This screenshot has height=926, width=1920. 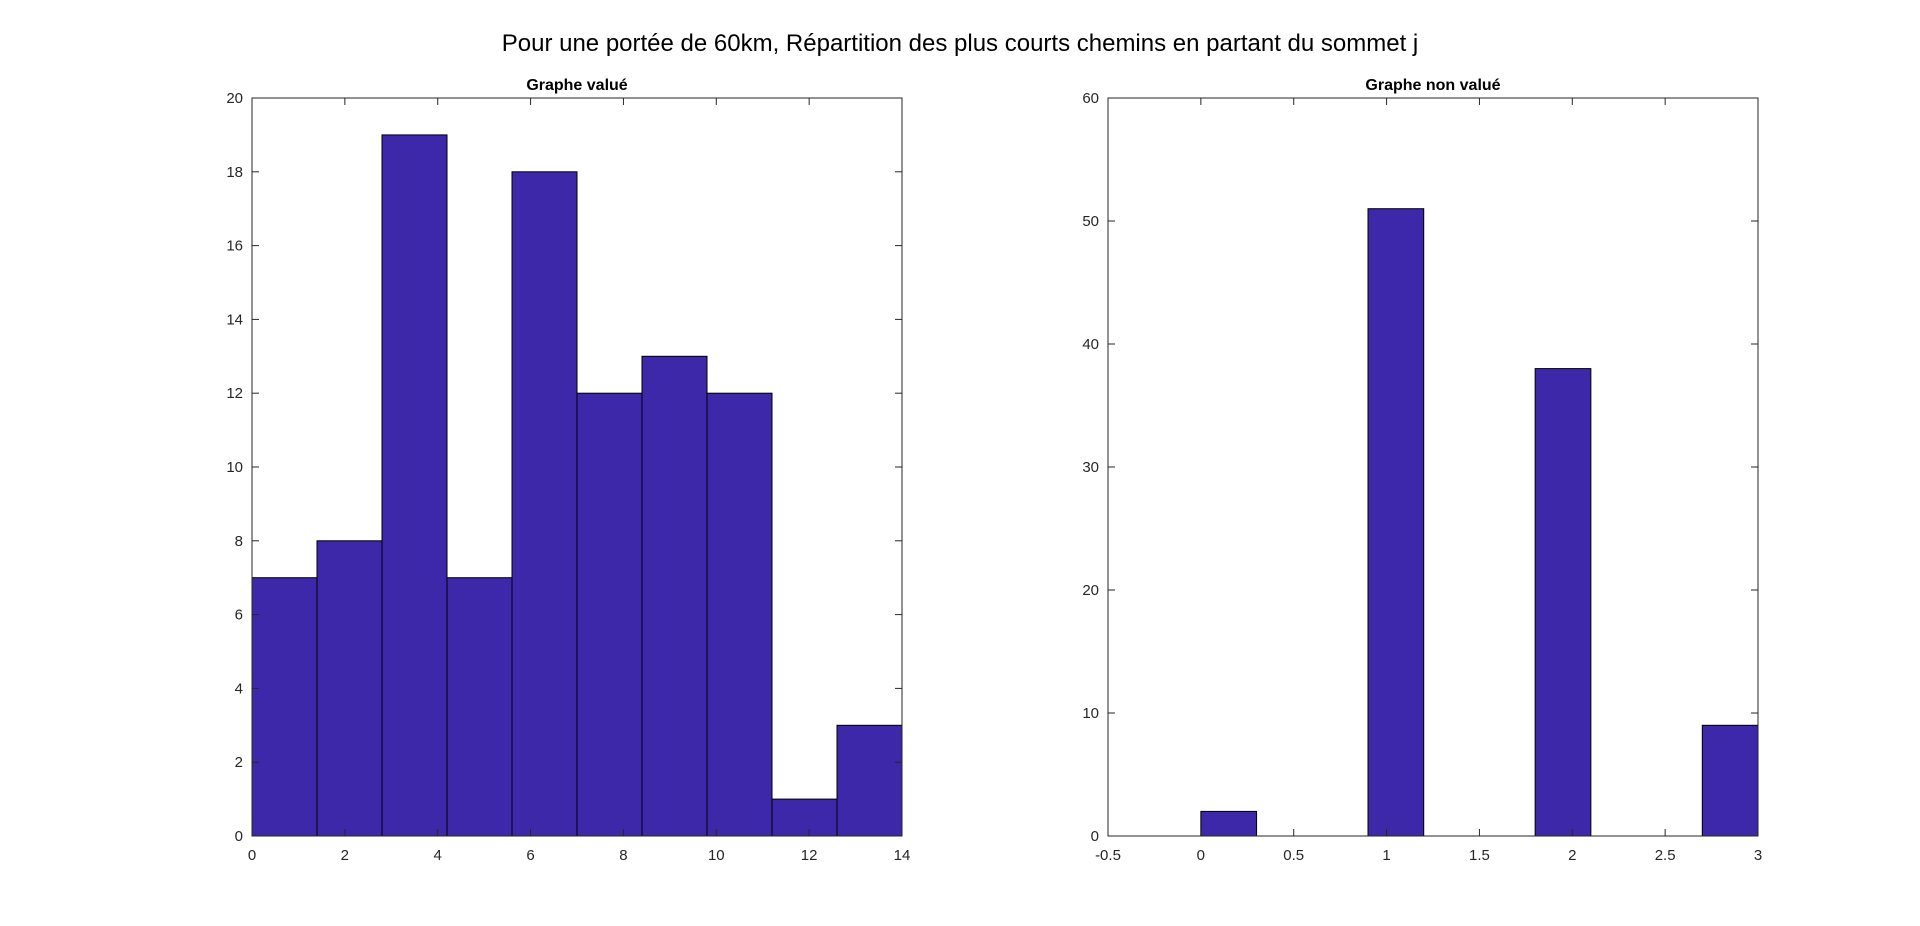 What do you see at coordinates (1665, 855) in the screenshot?
I see `x-tick-label: 2.5` at bounding box center [1665, 855].